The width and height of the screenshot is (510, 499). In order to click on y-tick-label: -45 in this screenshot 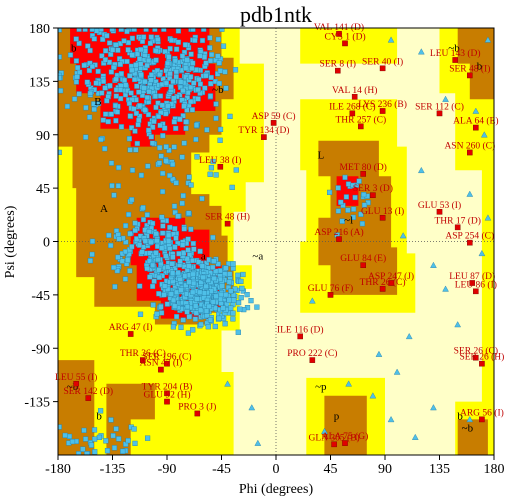, I will do `click(40, 296)`.